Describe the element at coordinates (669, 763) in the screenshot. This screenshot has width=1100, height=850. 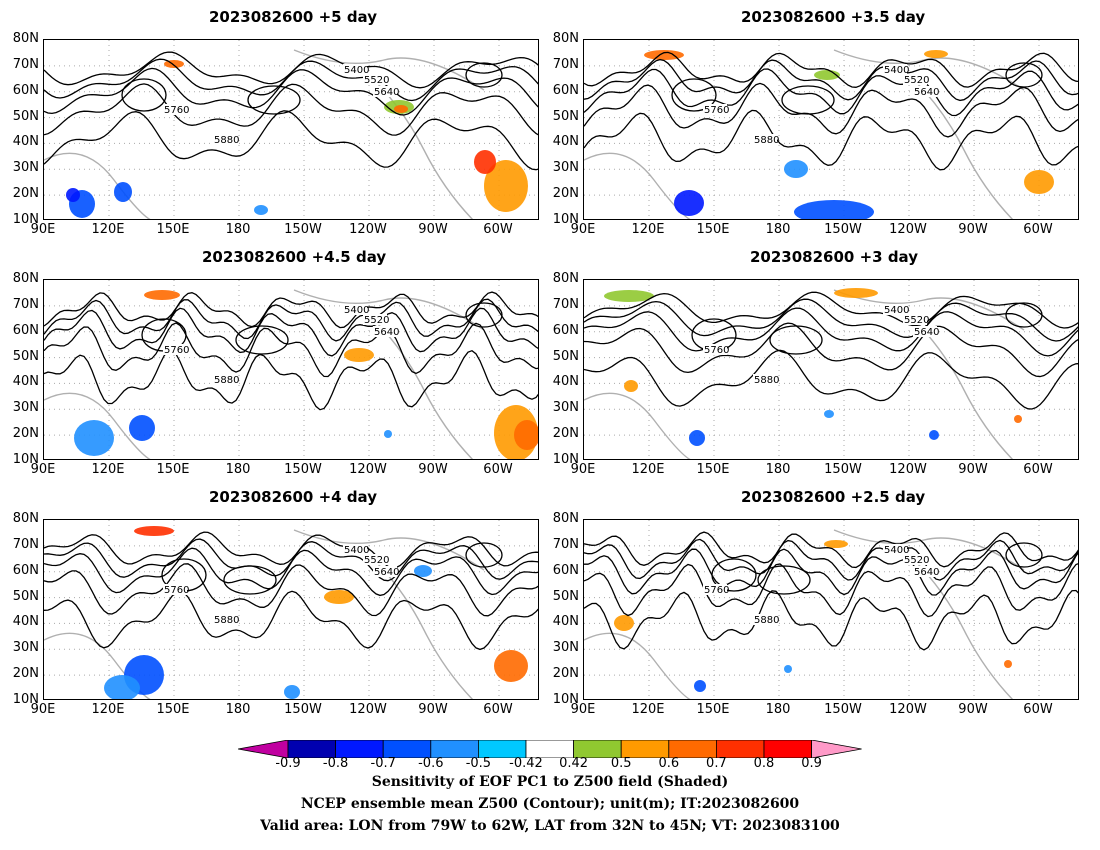
I see `colorbar-tick-label: 0.6` at that location.